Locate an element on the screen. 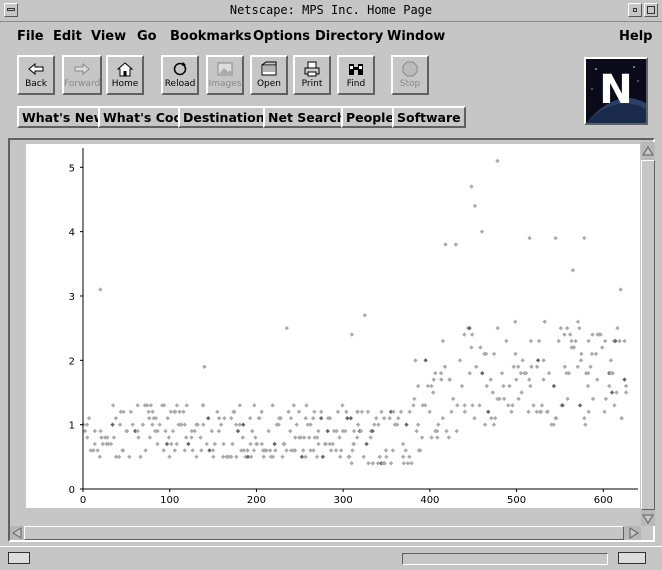 The height and width of the screenshot is (570, 662). minimize-icon is located at coordinates (635, 10).